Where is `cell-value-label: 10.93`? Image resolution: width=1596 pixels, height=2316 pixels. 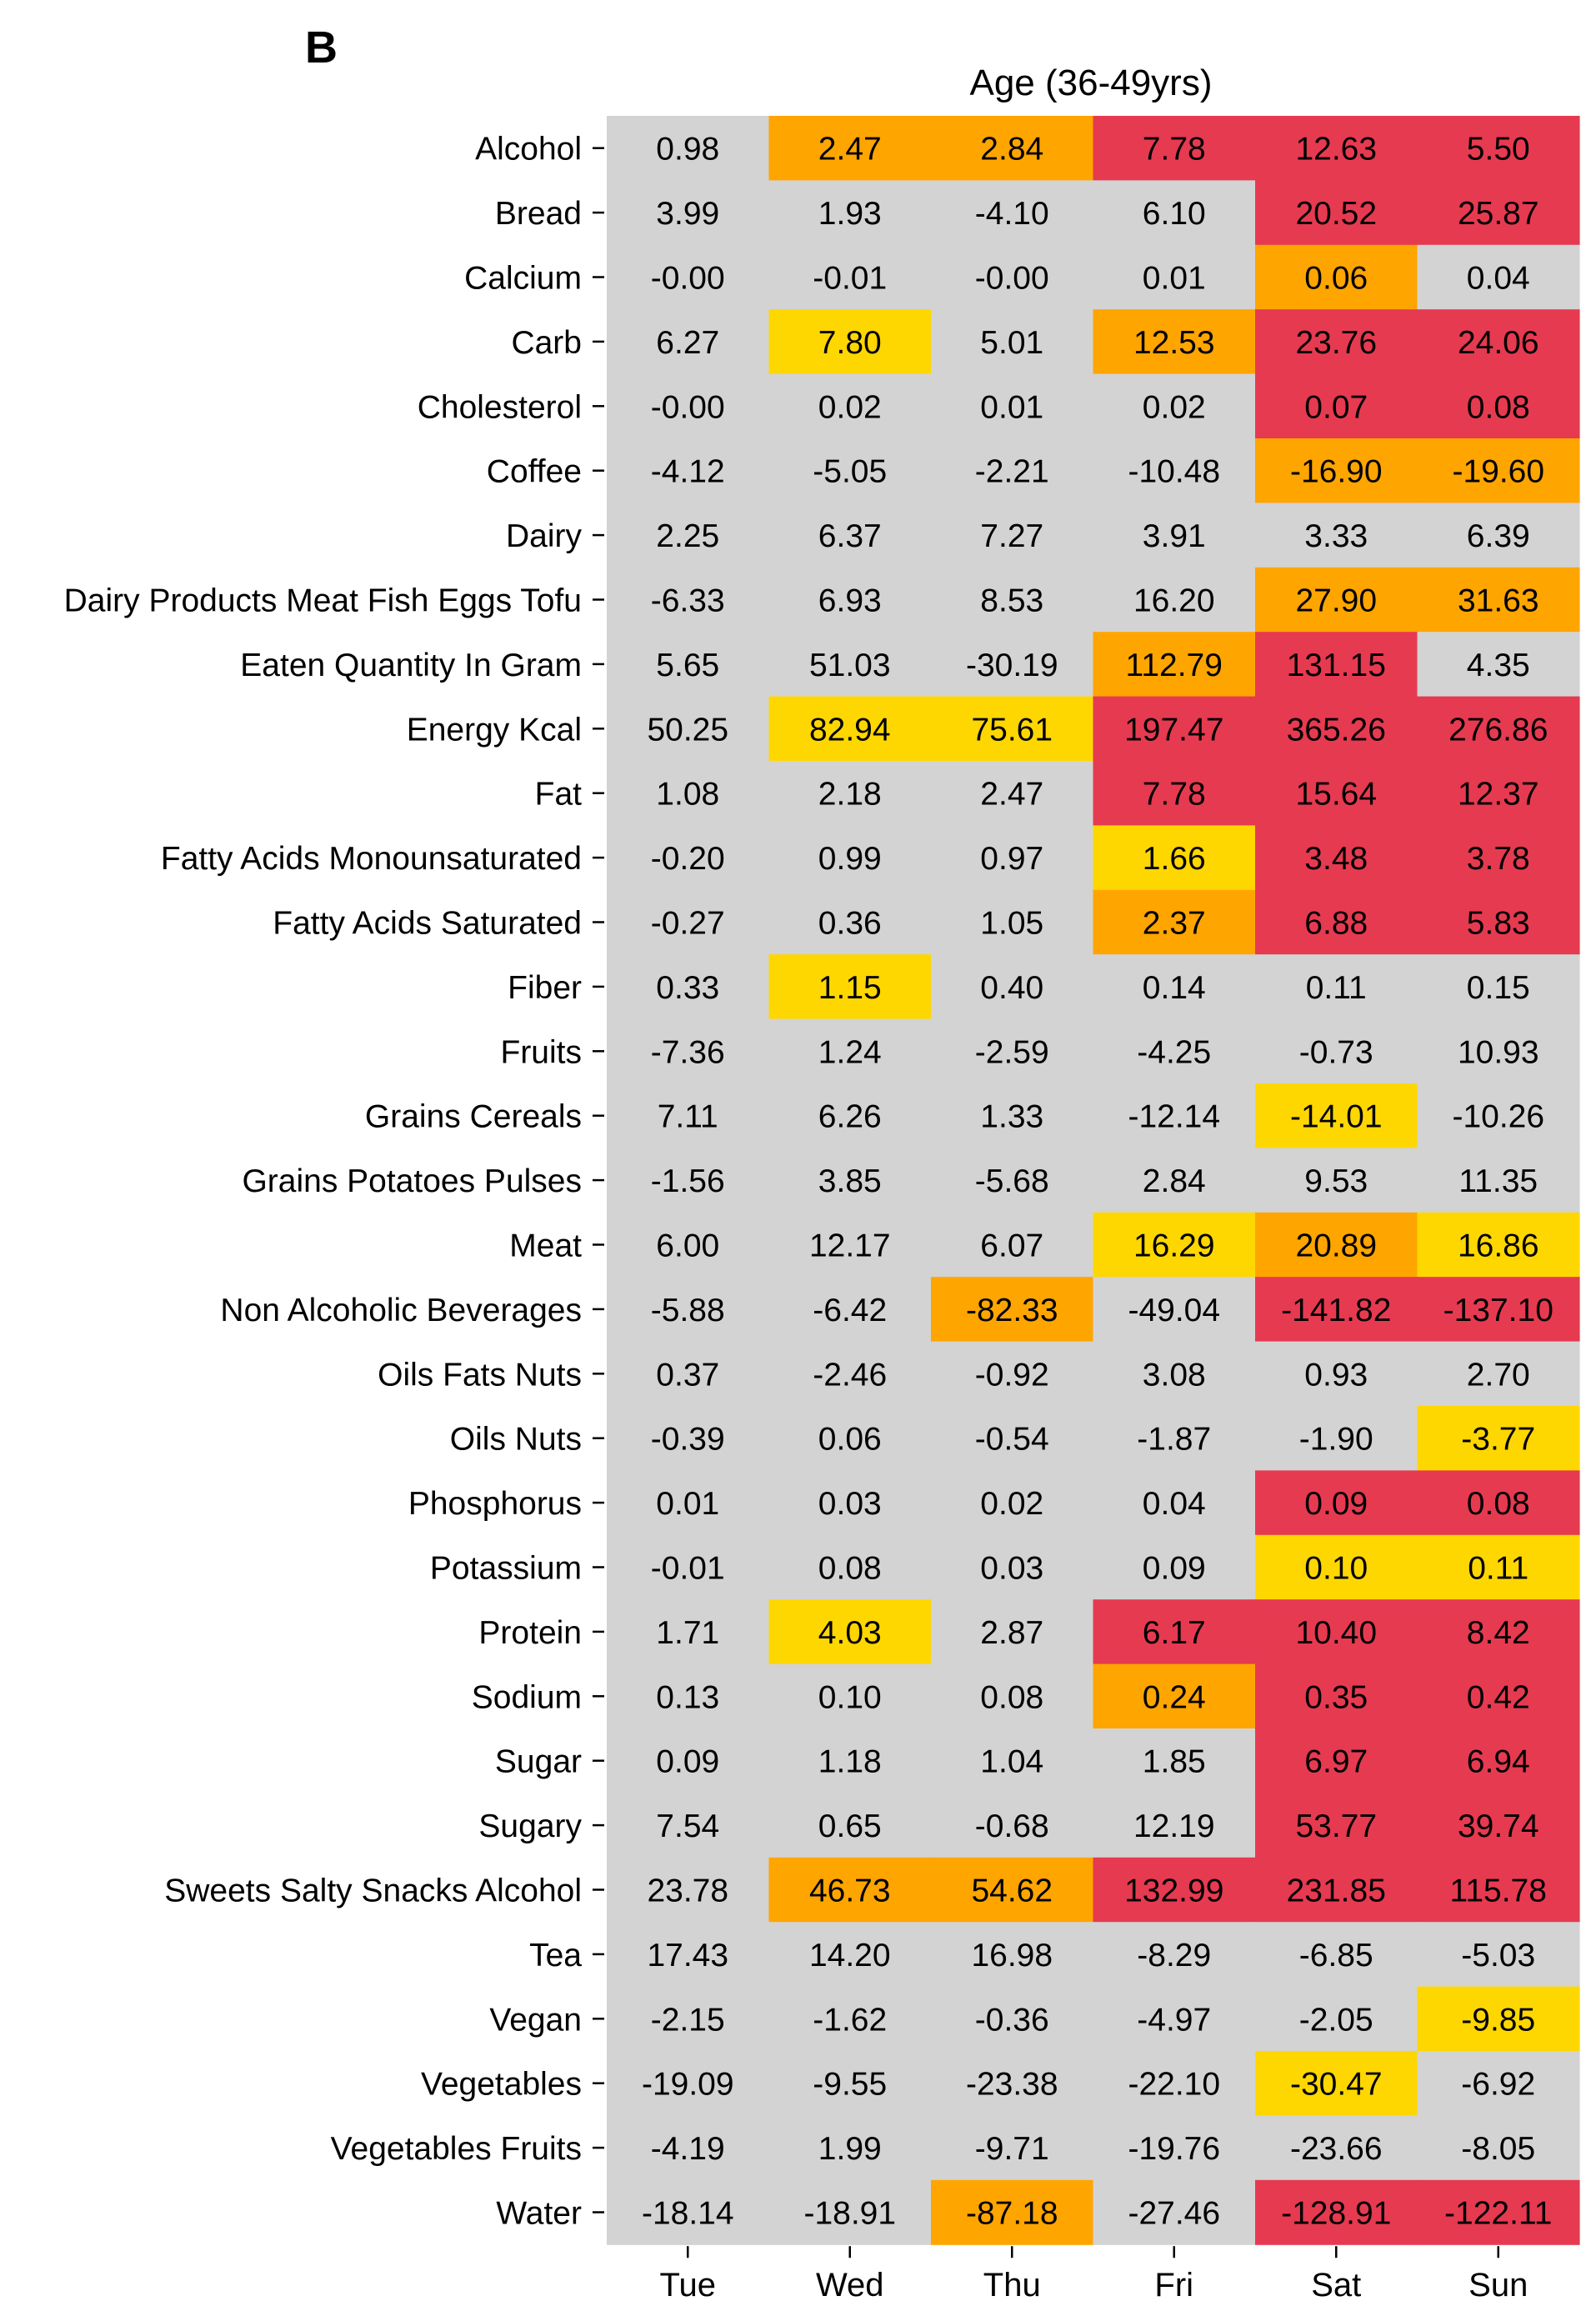
cell-value-label: 10.93 is located at coordinates (1498, 1052).